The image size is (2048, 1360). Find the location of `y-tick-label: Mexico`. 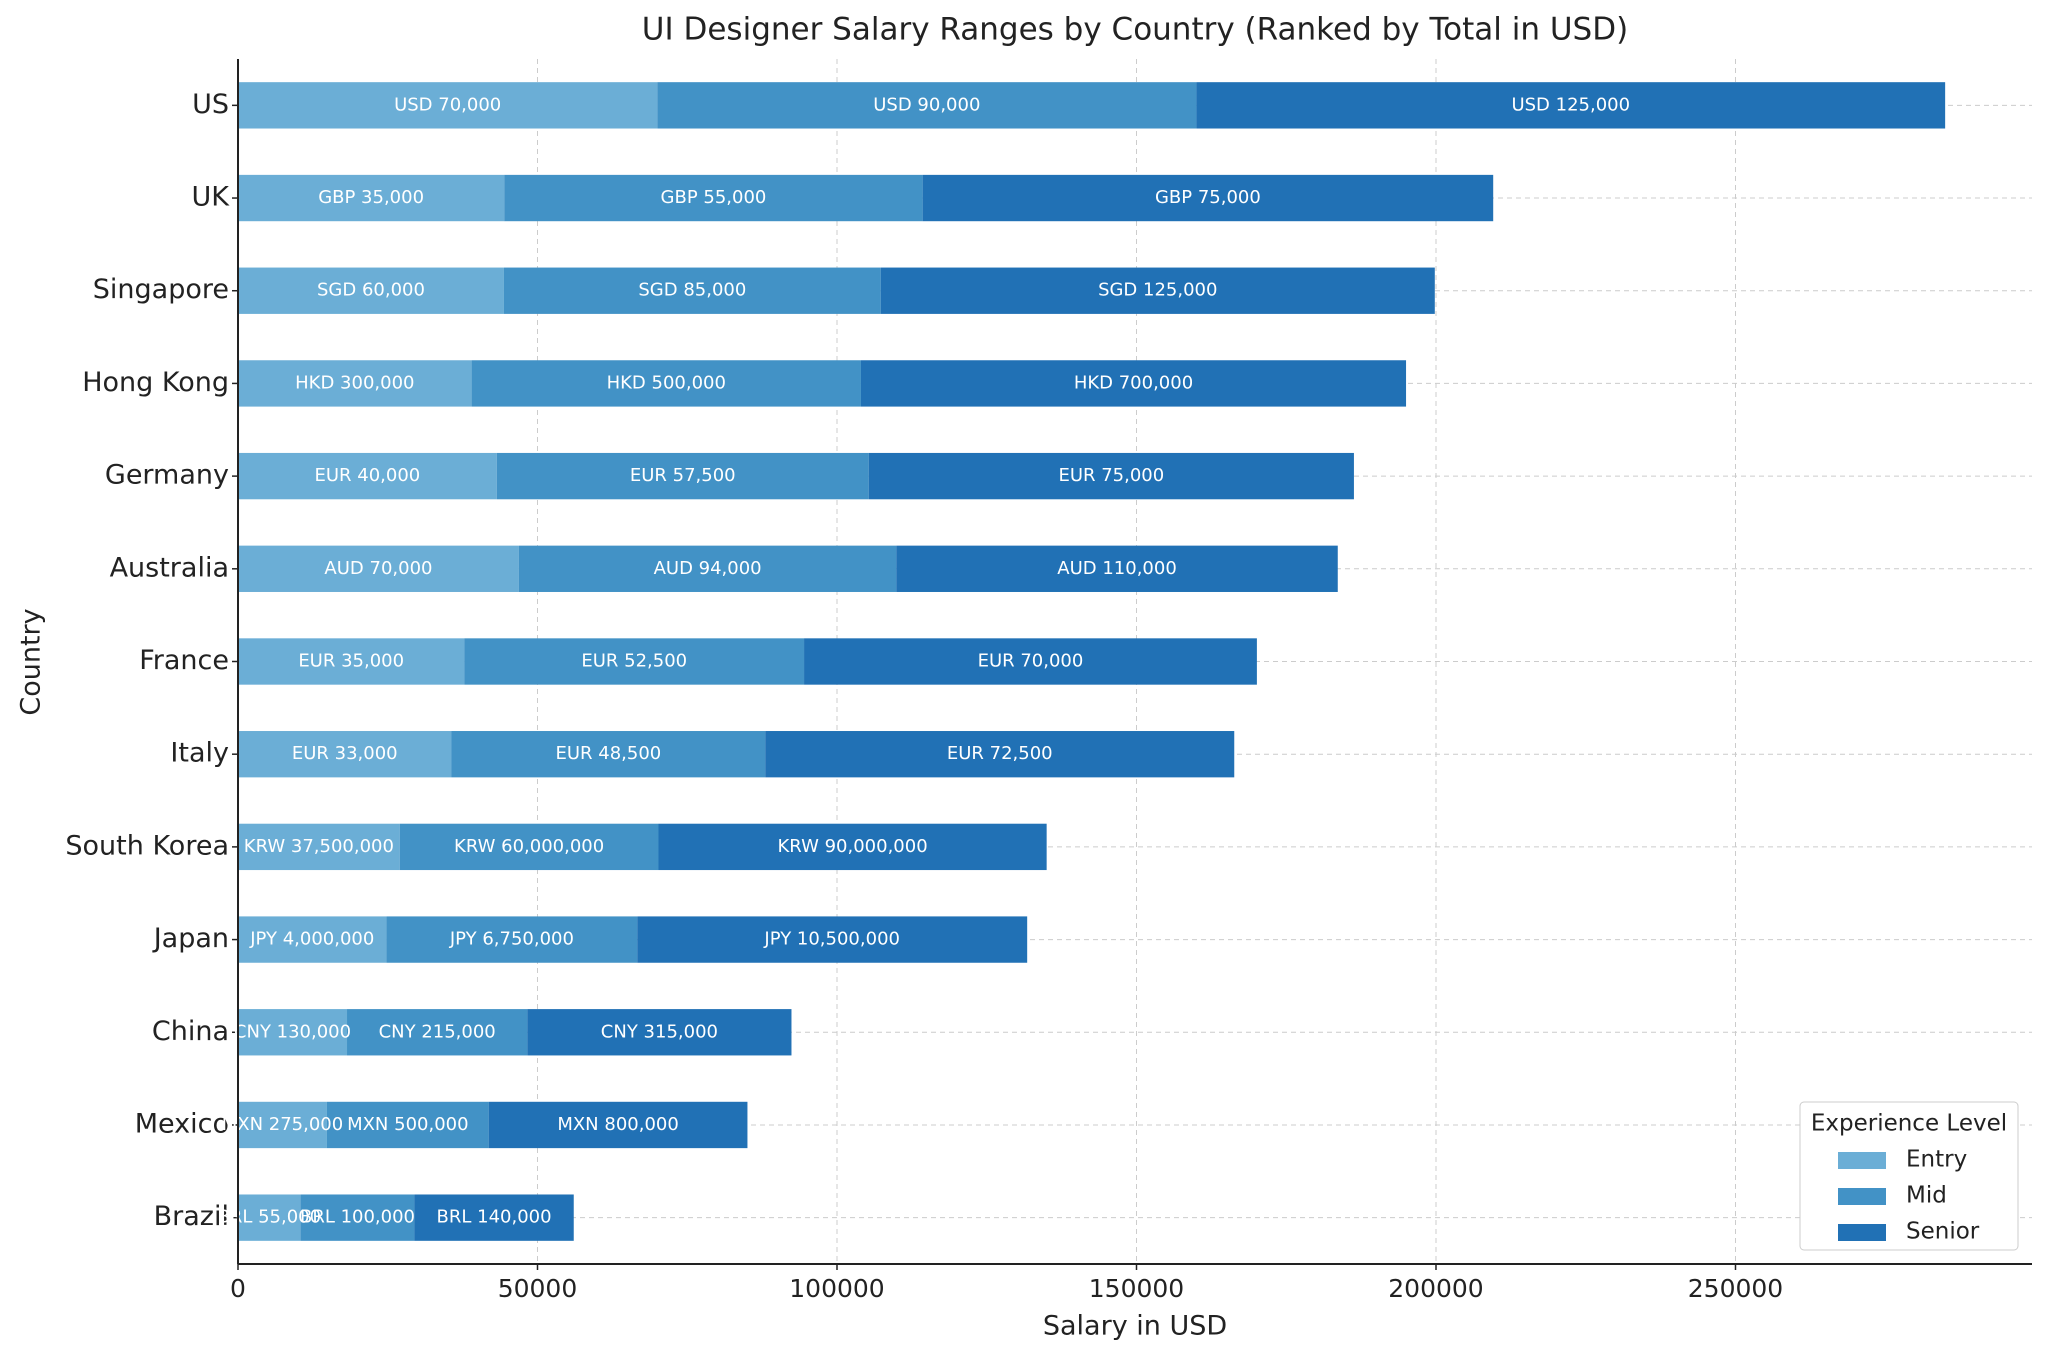

y-tick-label: Mexico is located at coordinates (182, 1123).